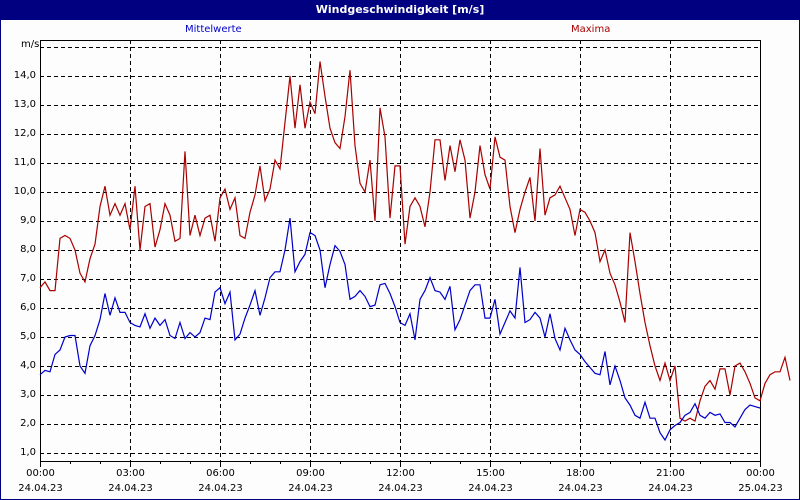 The width and height of the screenshot is (800, 500). I want to click on y-tick-label: 2,0, so click(28, 423).